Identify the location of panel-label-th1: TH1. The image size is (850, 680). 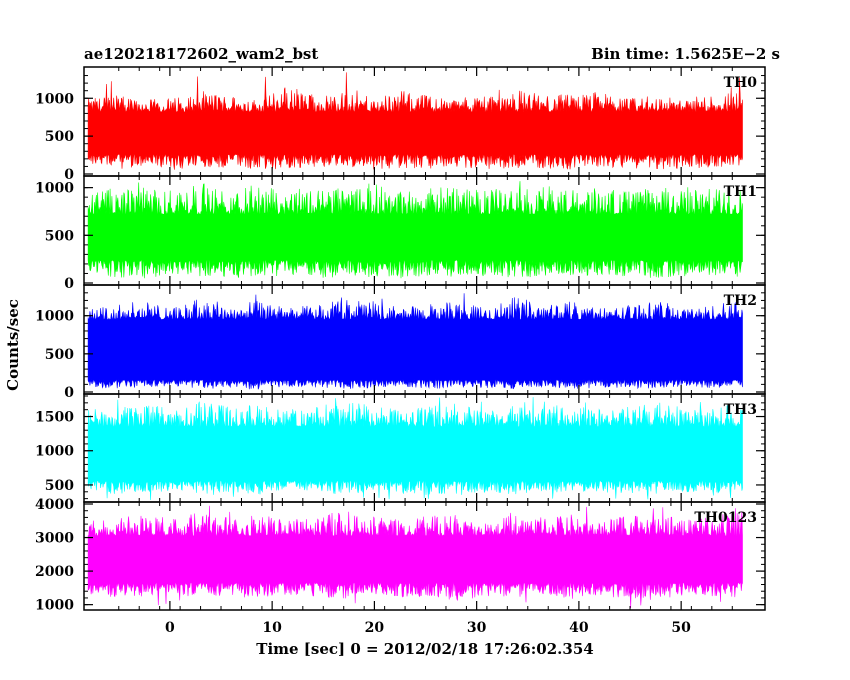
(740, 192).